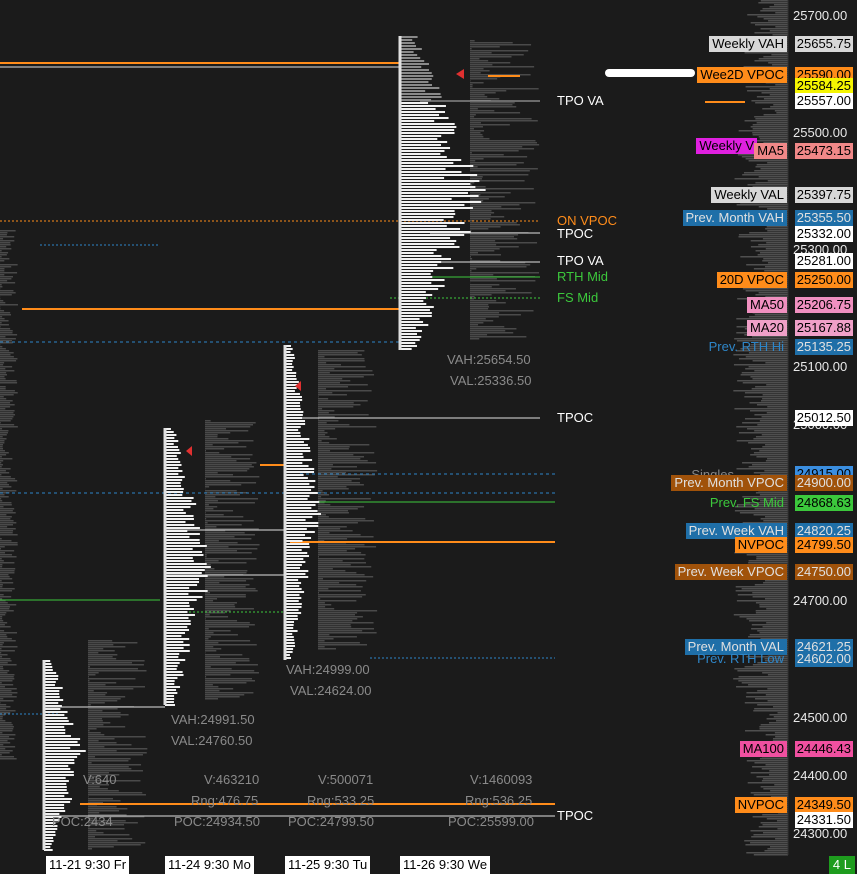 The width and height of the screenshot is (857, 874). What do you see at coordinates (823, 820) in the screenshot?
I see `price-level: 24331.50` at bounding box center [823, 820].